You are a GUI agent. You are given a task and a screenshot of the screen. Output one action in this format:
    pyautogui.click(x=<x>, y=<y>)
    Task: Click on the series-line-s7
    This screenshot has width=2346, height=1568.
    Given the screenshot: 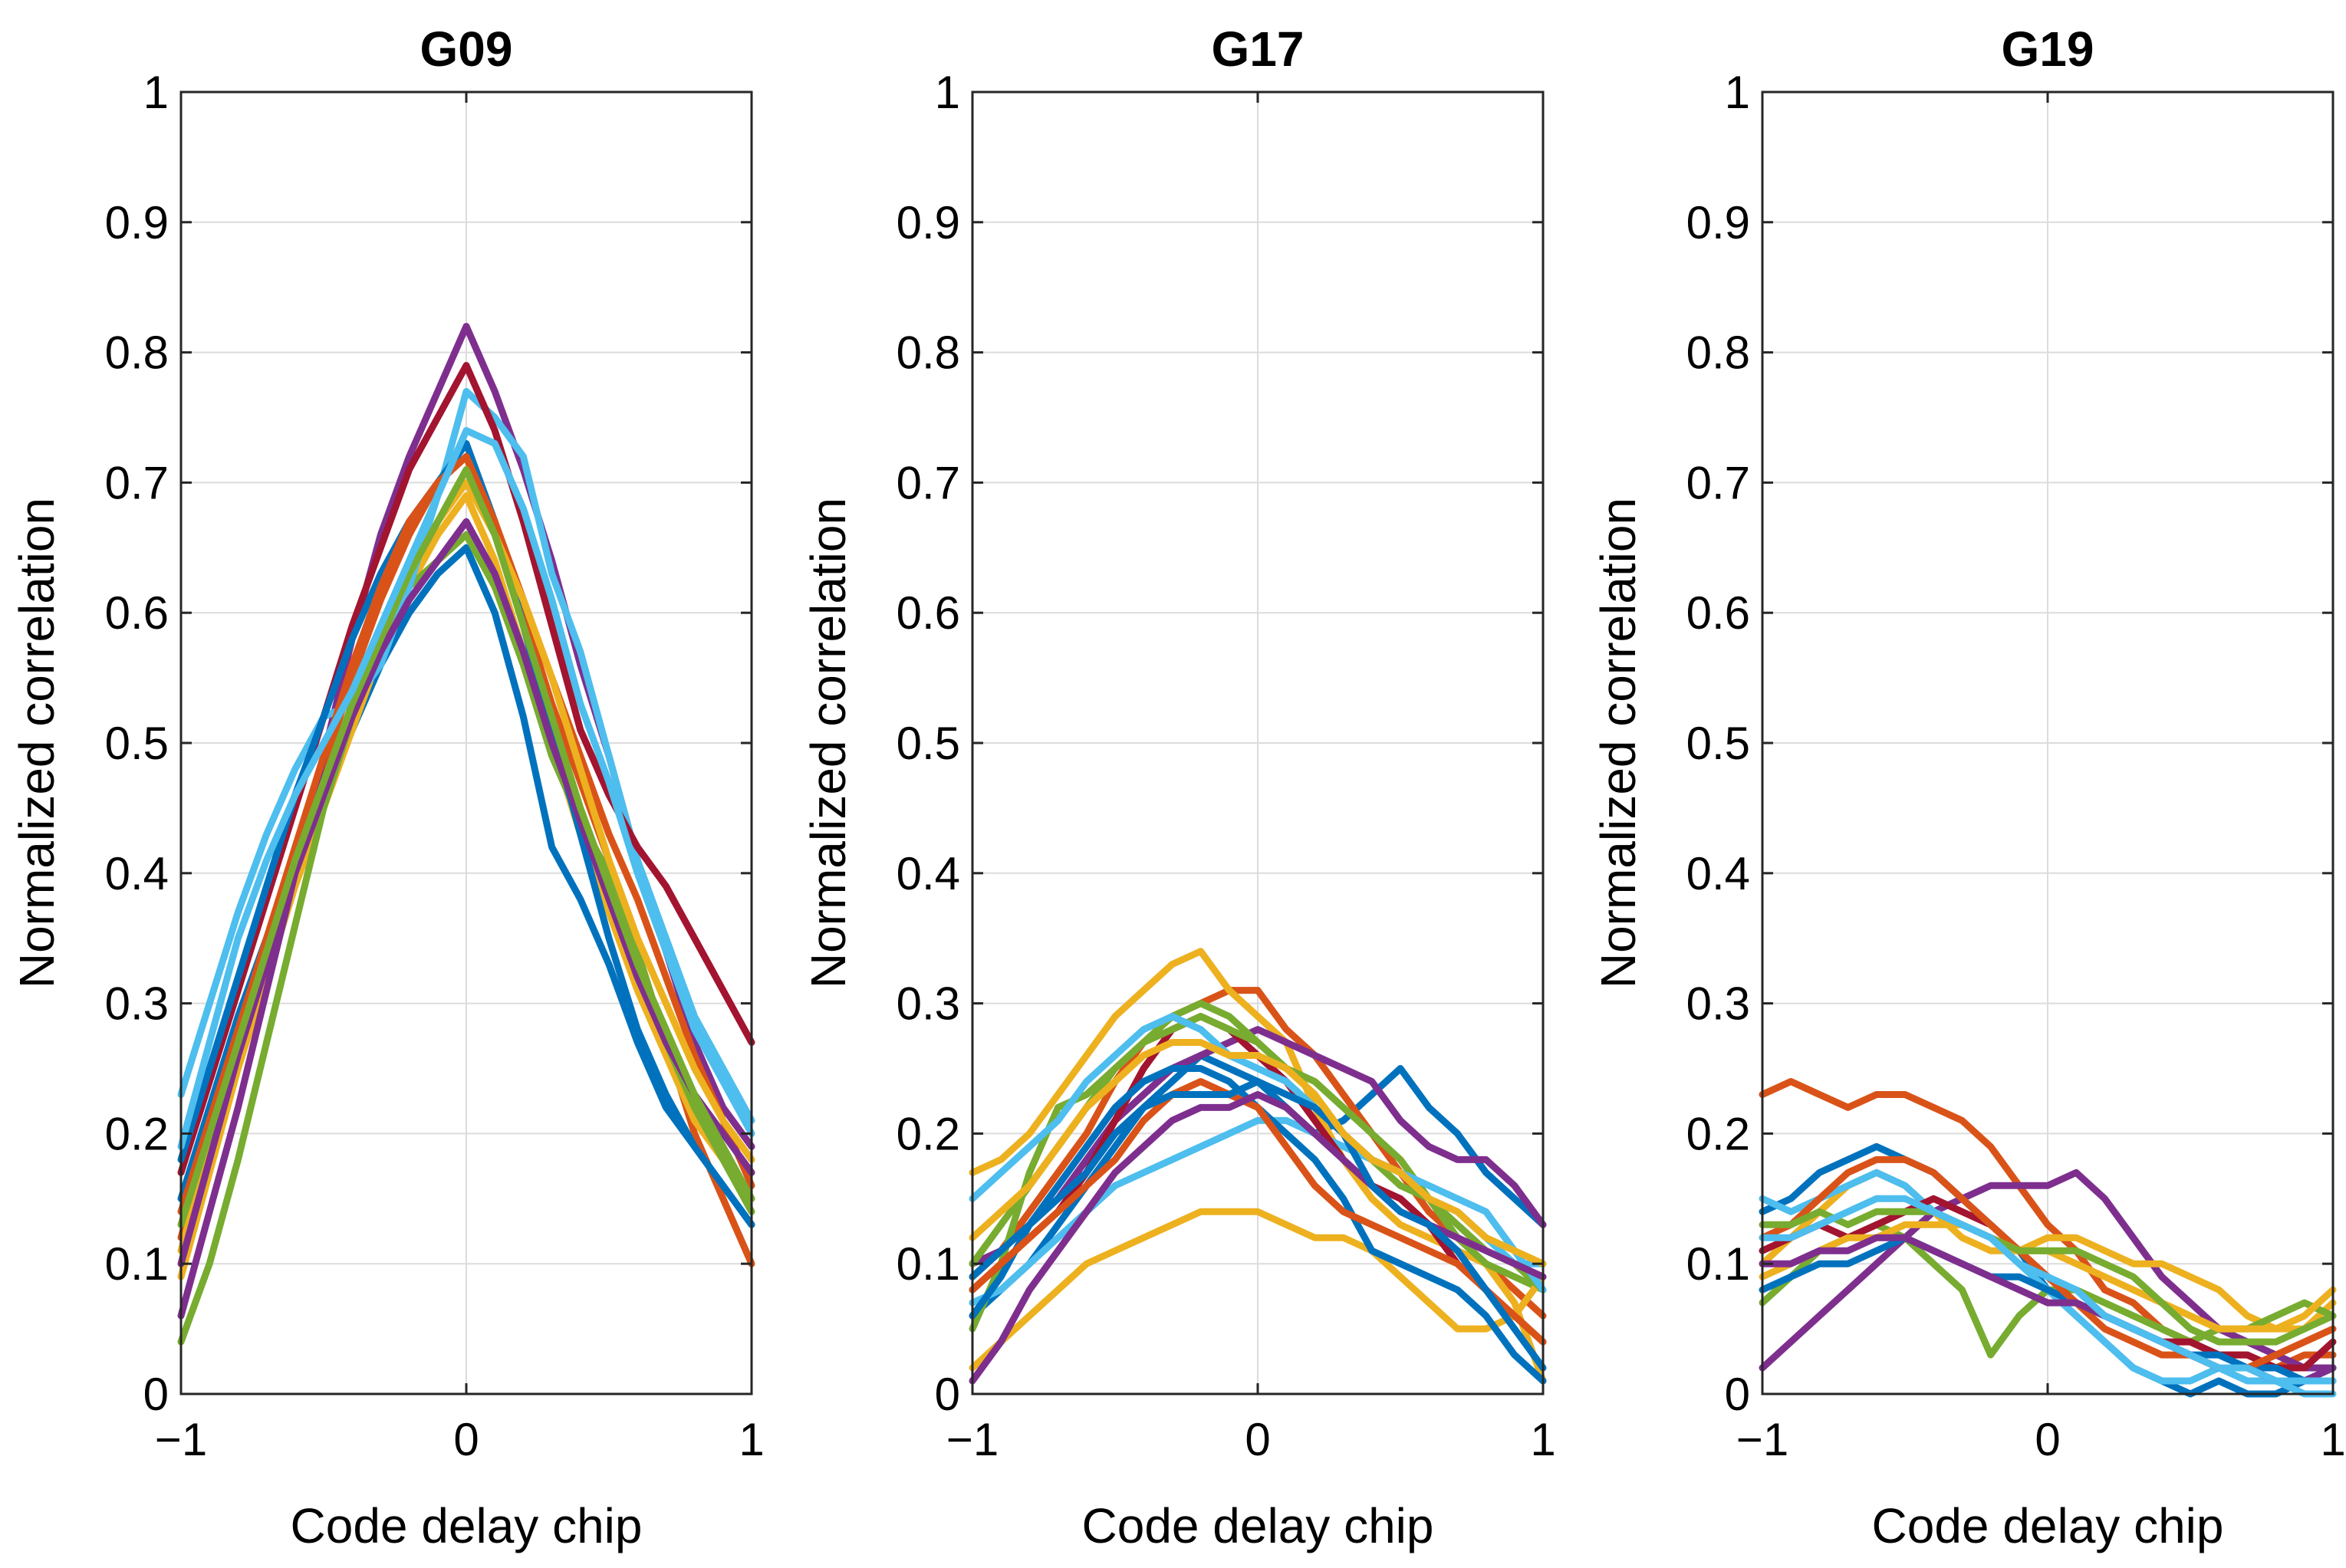 What is the action you would take?
    pyautogui.click(x=466, y=769)
    